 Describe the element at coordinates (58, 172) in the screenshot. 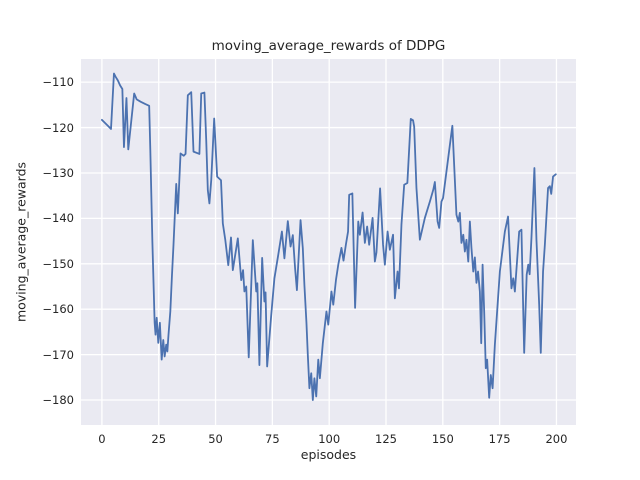

I see `y-tick-label: −130` at that location.